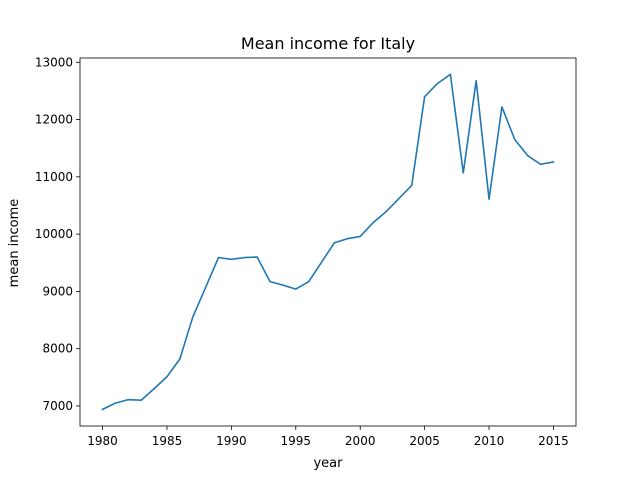 This screenshot has height=484, width=640. I want to click on x-tick-label: 2005, so click(424, 441).